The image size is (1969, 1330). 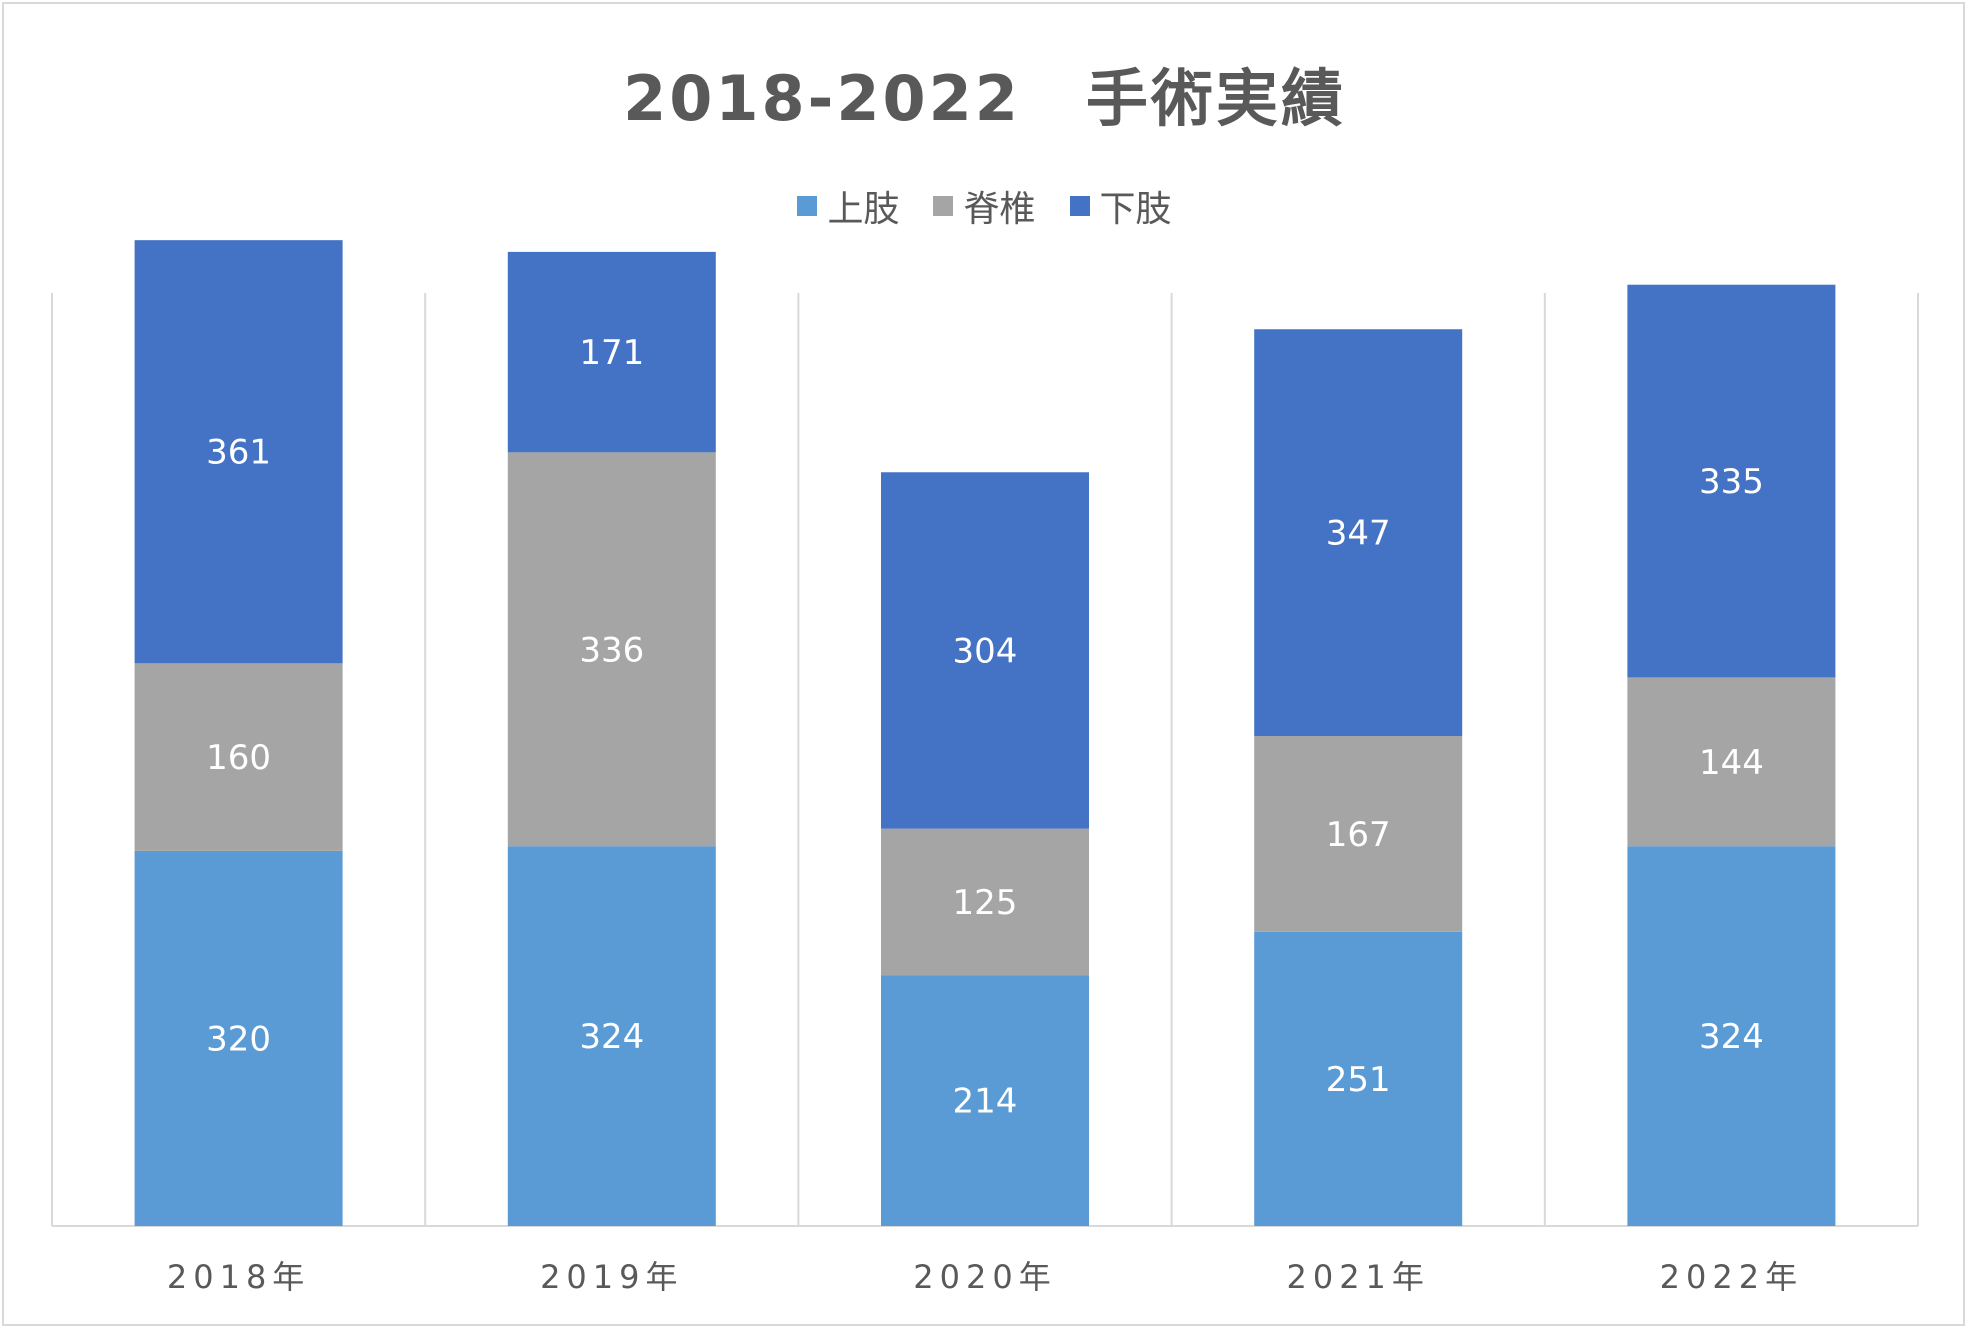 I want to click on data-label-2021年-series-2: 347, so click(x=1358, y=534).